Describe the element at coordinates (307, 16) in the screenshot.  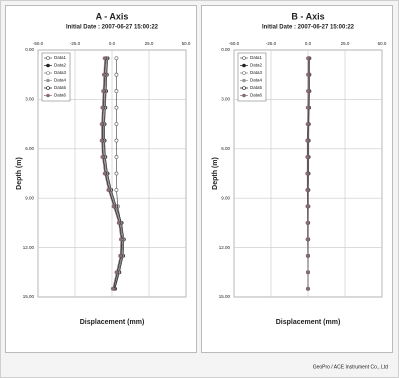
I see `chart-title: B - Axis` at that location.